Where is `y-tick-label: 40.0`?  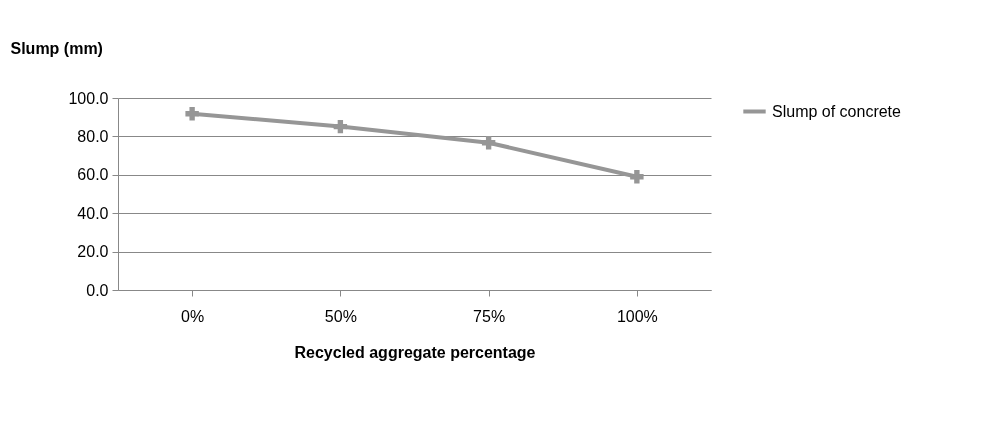 y-tick-label: 40.0 is located at coordinates (93, 213).